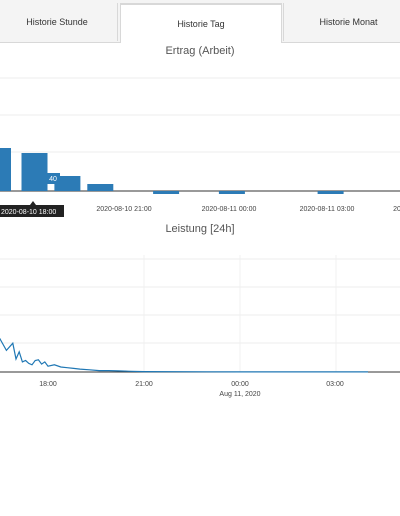 Image resolution: width=400 pixels, height=516 pixels. Describe the element at coordinates (335, 384) in the screenshot. I see `x-tick-label: 03:00` at that location.